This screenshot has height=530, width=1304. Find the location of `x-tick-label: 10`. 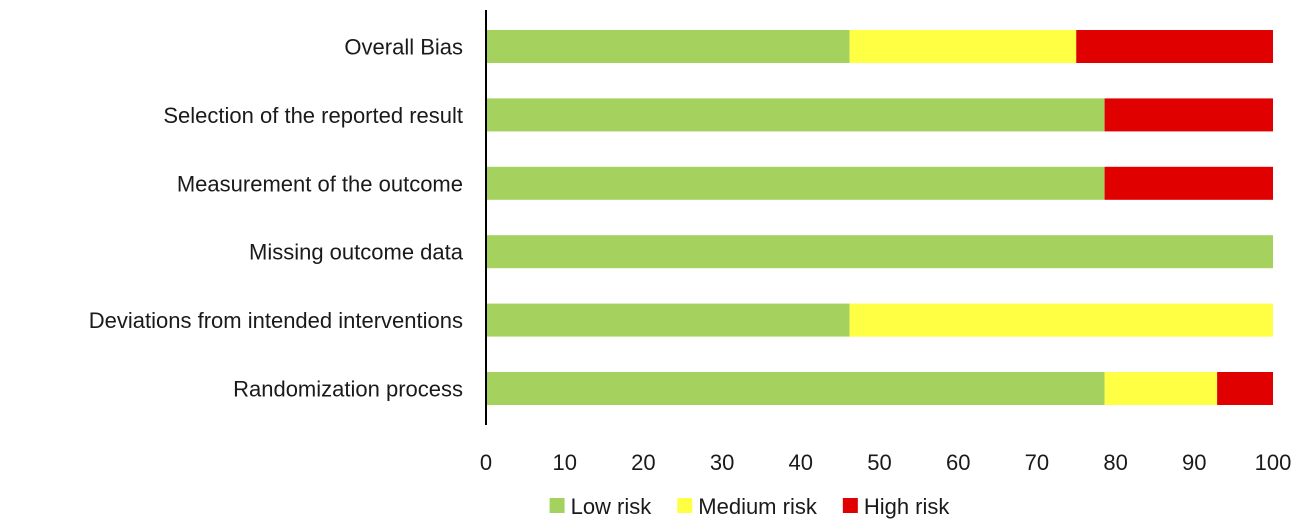

x-tick-label: 10 is located at coordinates (564, 462).